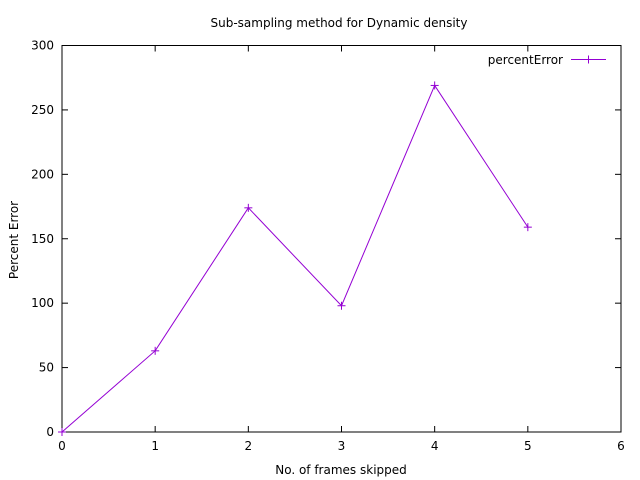 The height and width of the screenshot is (480, 640). Describe the element at coordinates (62, 446) in the screenshot. I see `x-tick-label: 0` at that location.